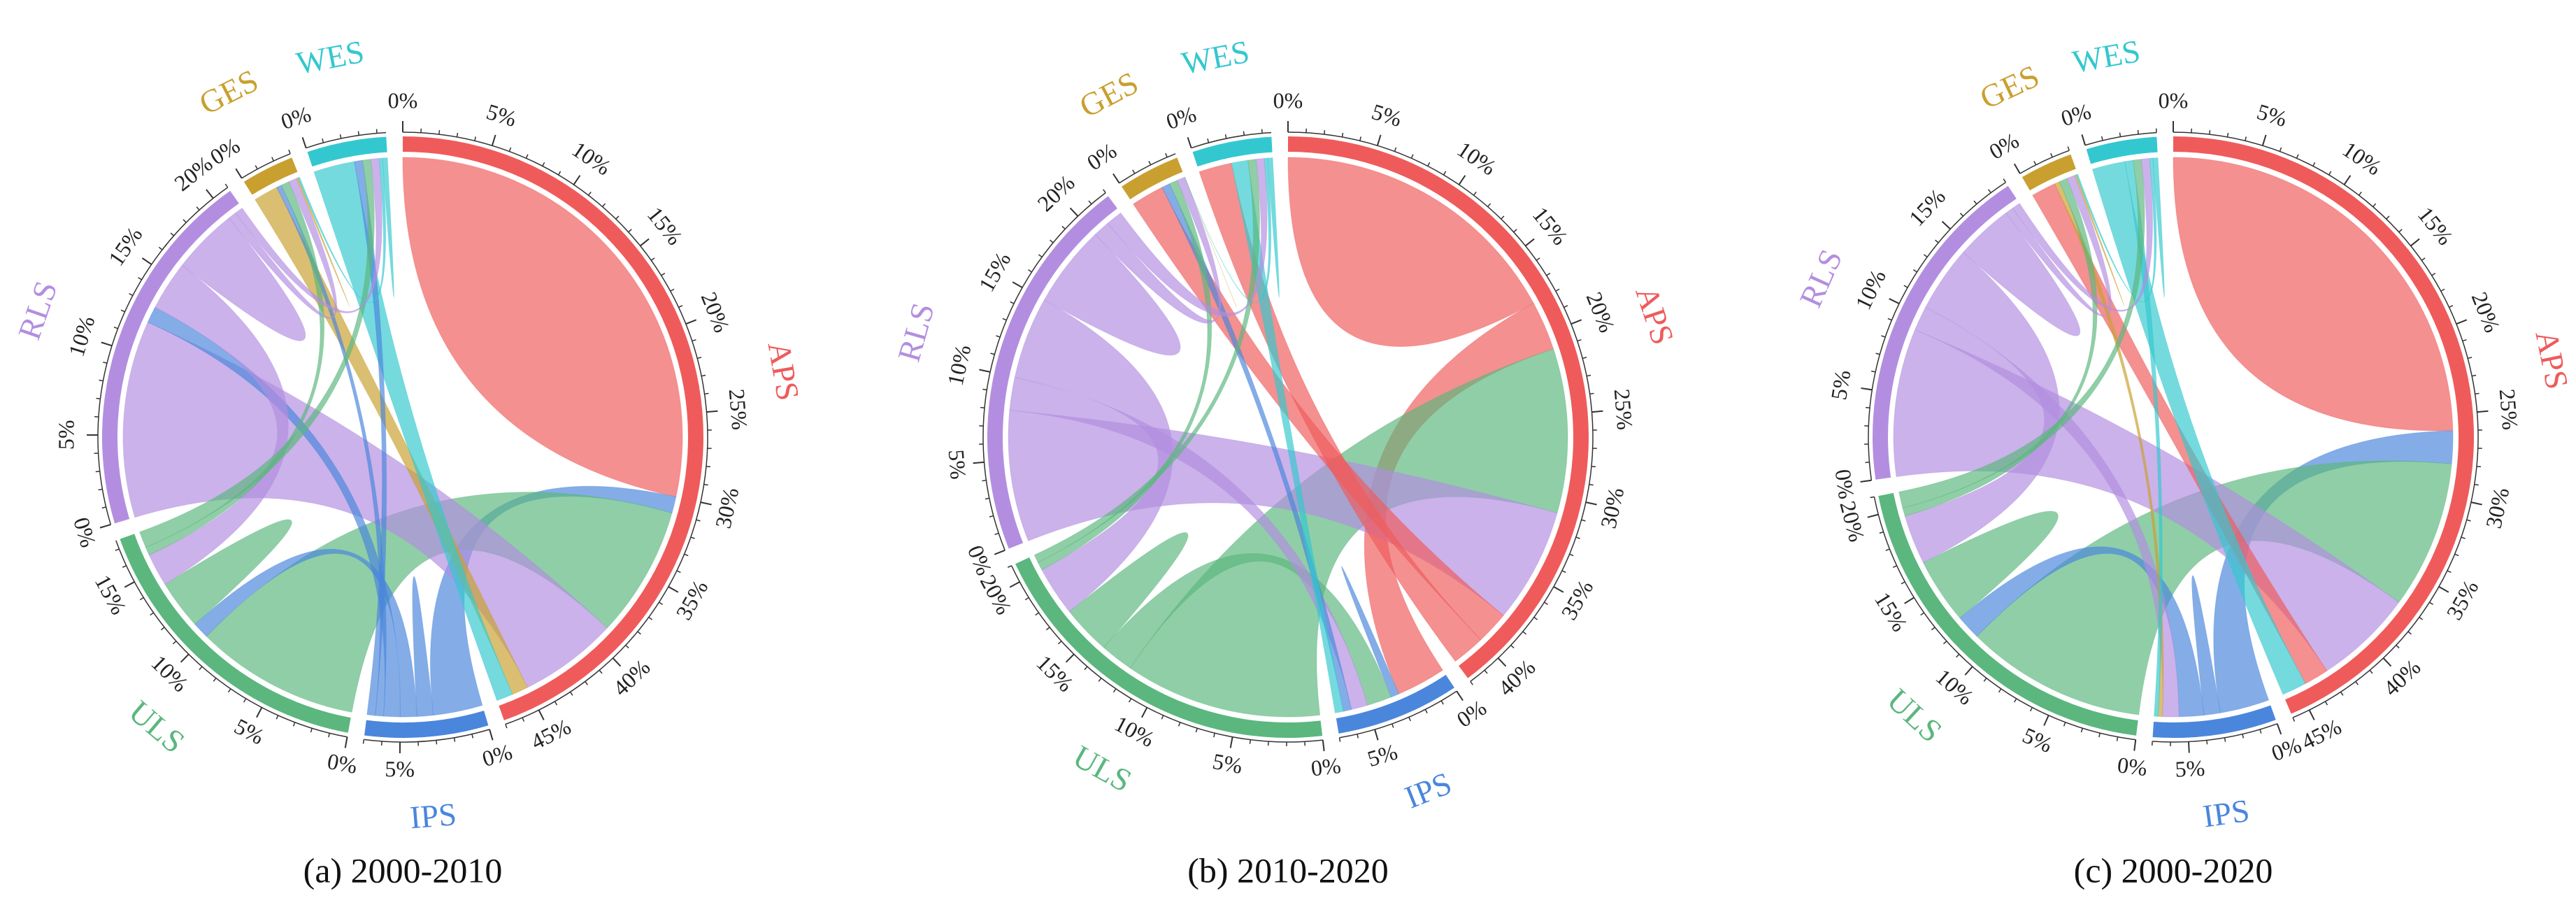 The height and width of the screenshot is (912, 2576). I want to click on tick-label: 25%, so click(1624, 409).